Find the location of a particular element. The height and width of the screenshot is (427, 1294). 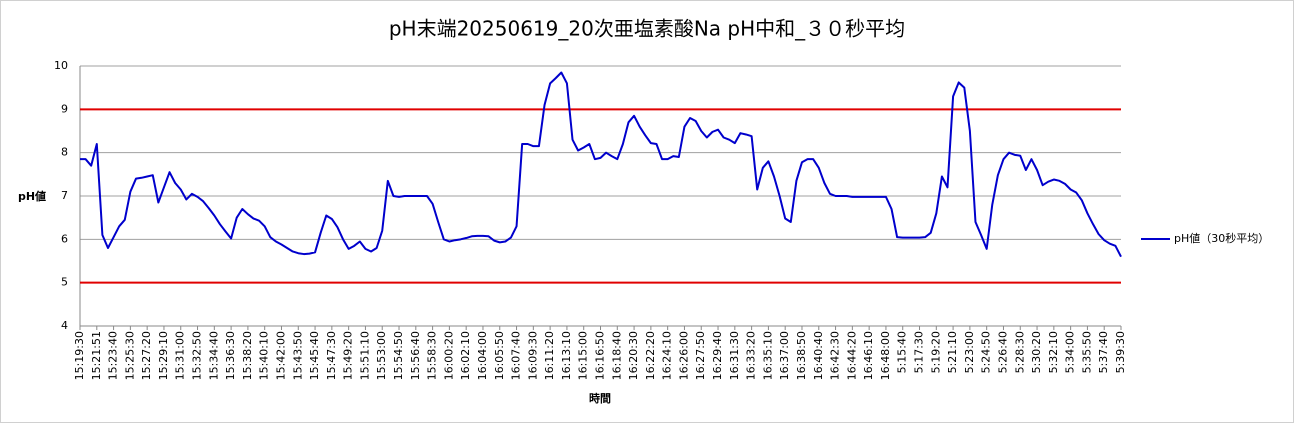

x-tick-label: 15:29:10 is located at coordinates (163, 355).